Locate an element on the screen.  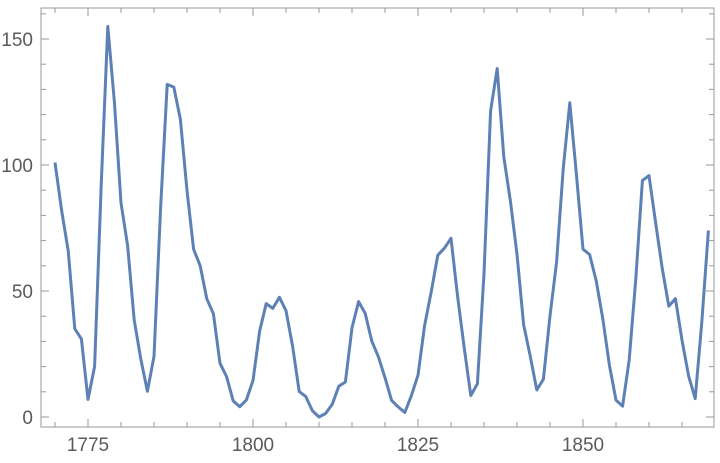
y-tick-label: 0 is located at coordinates (27, 418).